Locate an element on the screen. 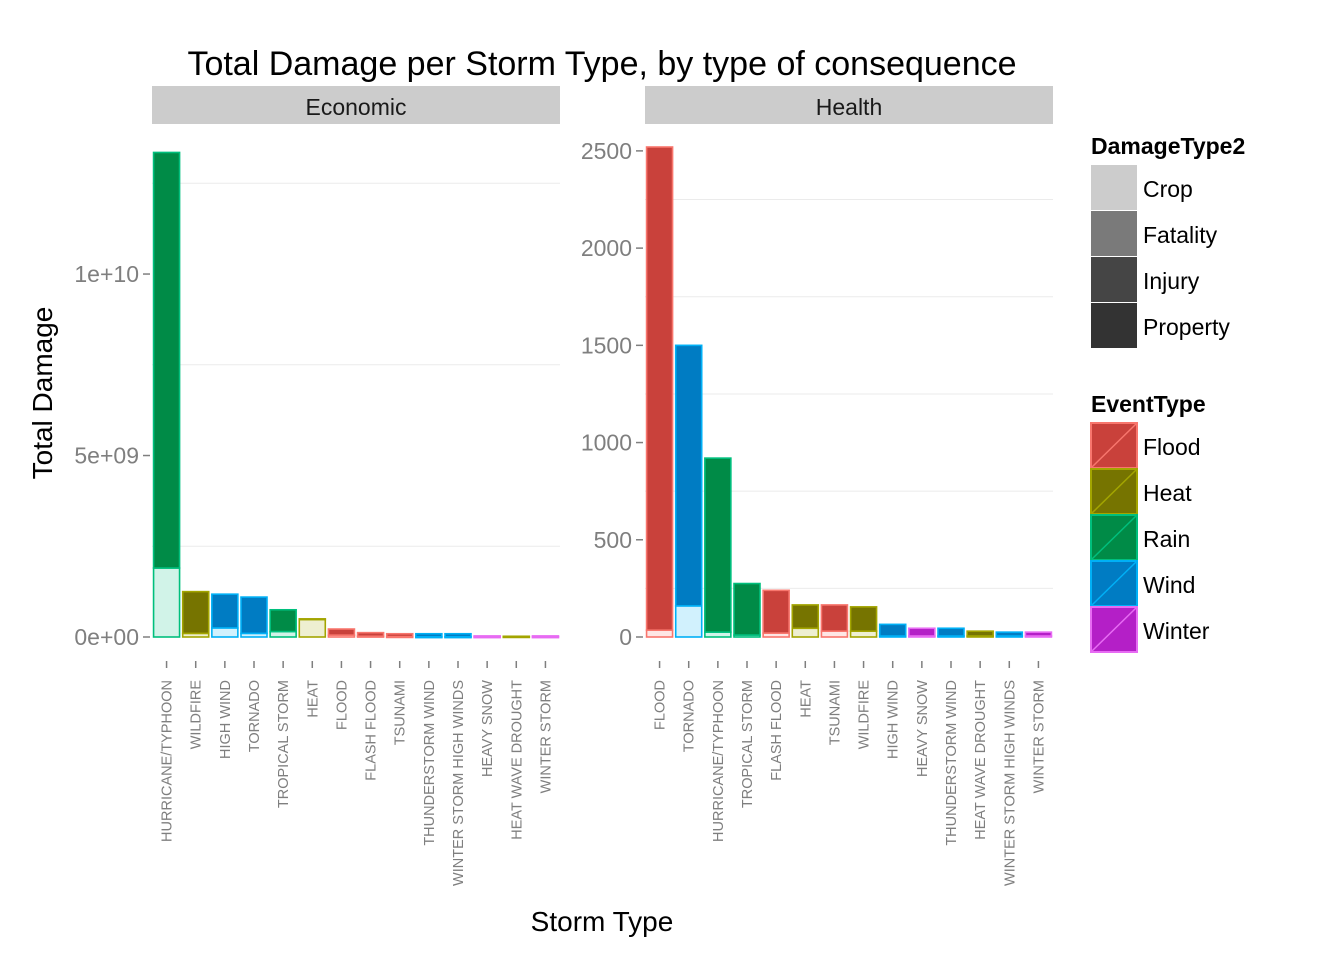 The image size is (1344, 960). x-tick-label-economic: TROPICAL STORM is located at coordinates (284, 744).